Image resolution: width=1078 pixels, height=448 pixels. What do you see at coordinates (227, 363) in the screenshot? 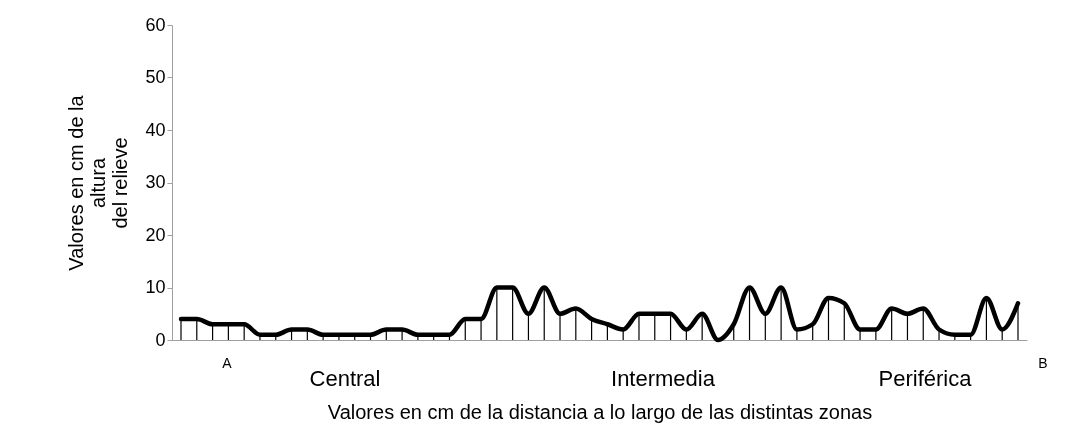
I see `text: A` at bounding box center [227, 363].